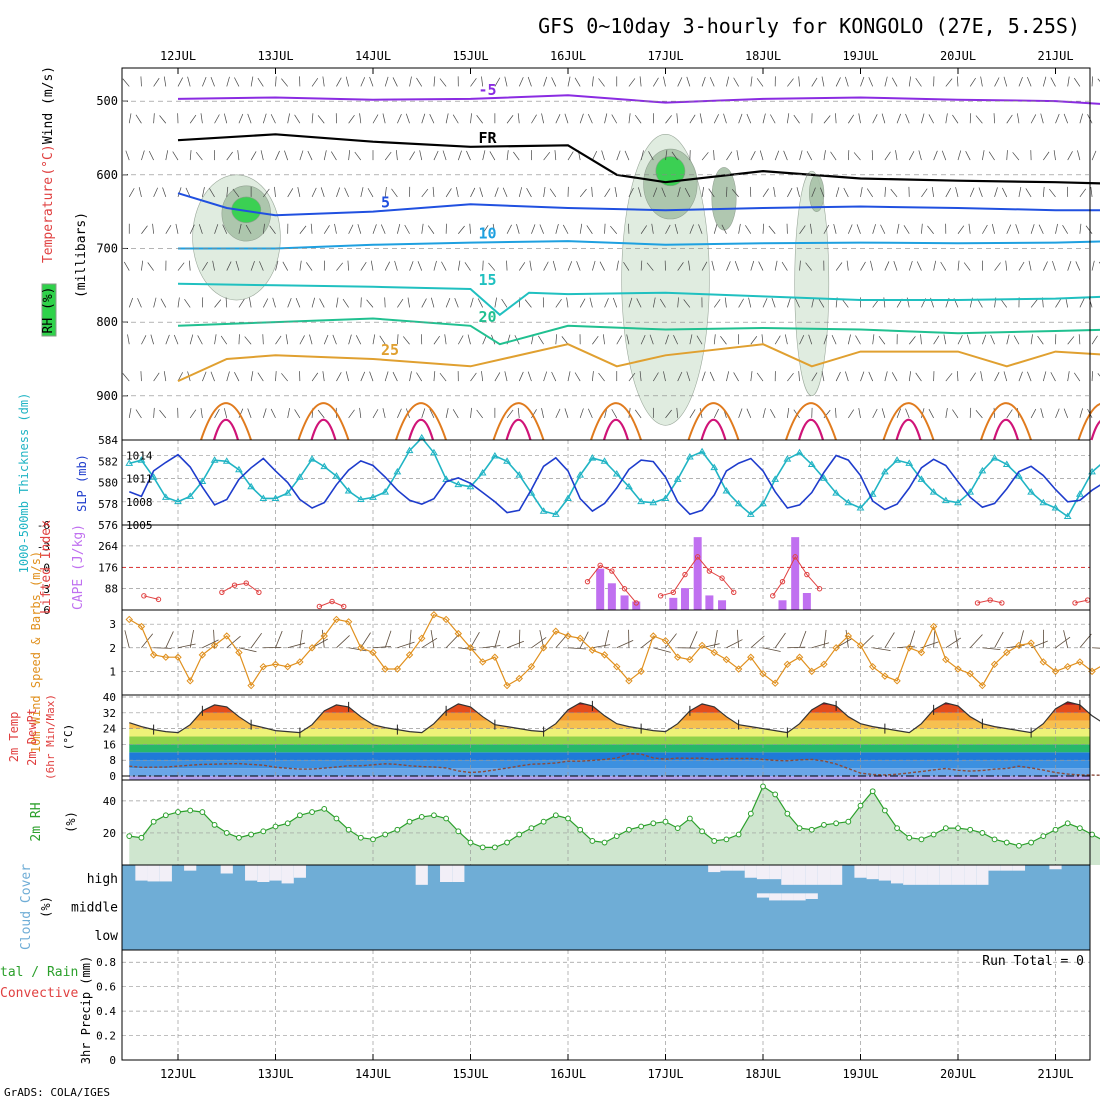 The width and height of the screenshot is (1100, 1100). Describe the element at coordinates (665, 1074) in the screenshot. I see `x-tick-label-bottom: 17JUL` at that location.